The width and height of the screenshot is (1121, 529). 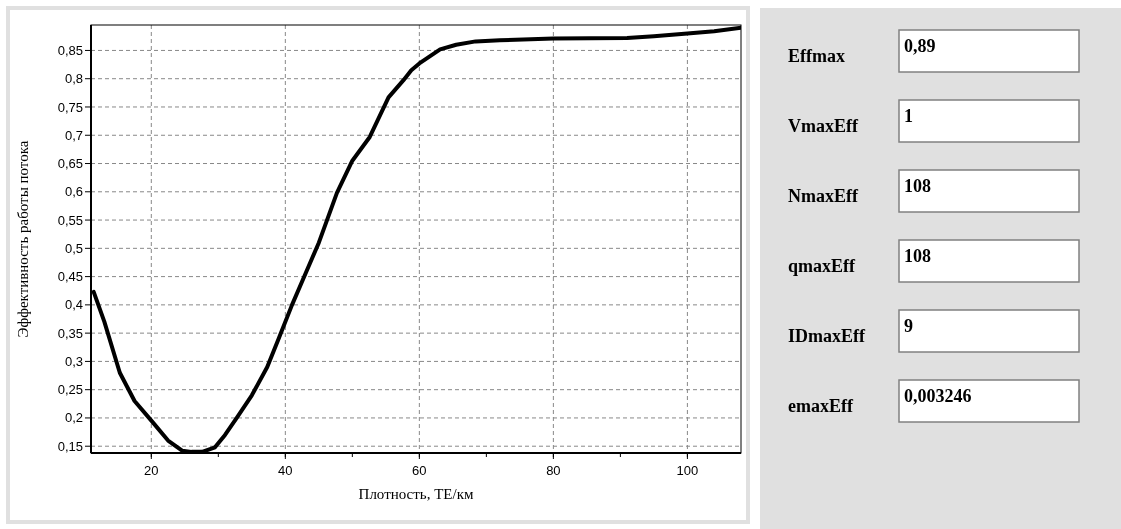 What do you see at coordinates (73, 418) in the screenshot?
I see `y-tick-label: 0,2` at bounding box center [73, 418].